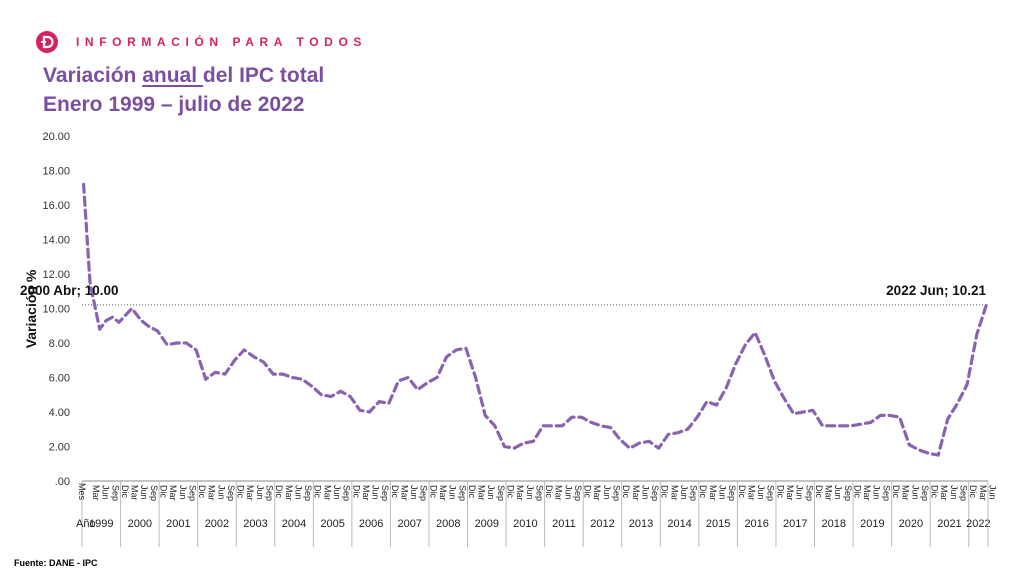 This screenshot has height=574, width=1024. Describe the element at coordinates (47, 42) in the screenshot. I see `dane-logo-icon` at that location.